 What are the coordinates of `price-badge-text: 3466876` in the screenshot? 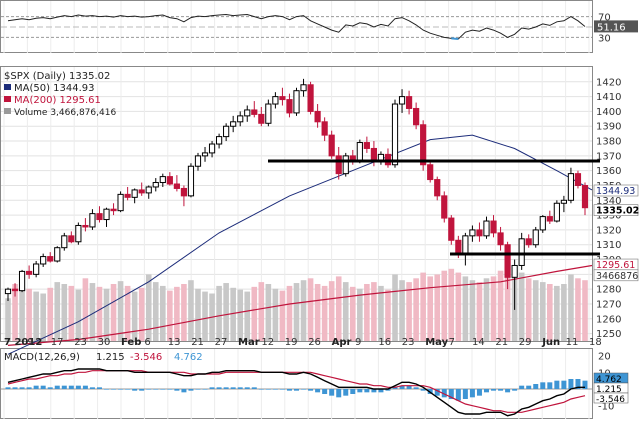 It's located at (617, 276).